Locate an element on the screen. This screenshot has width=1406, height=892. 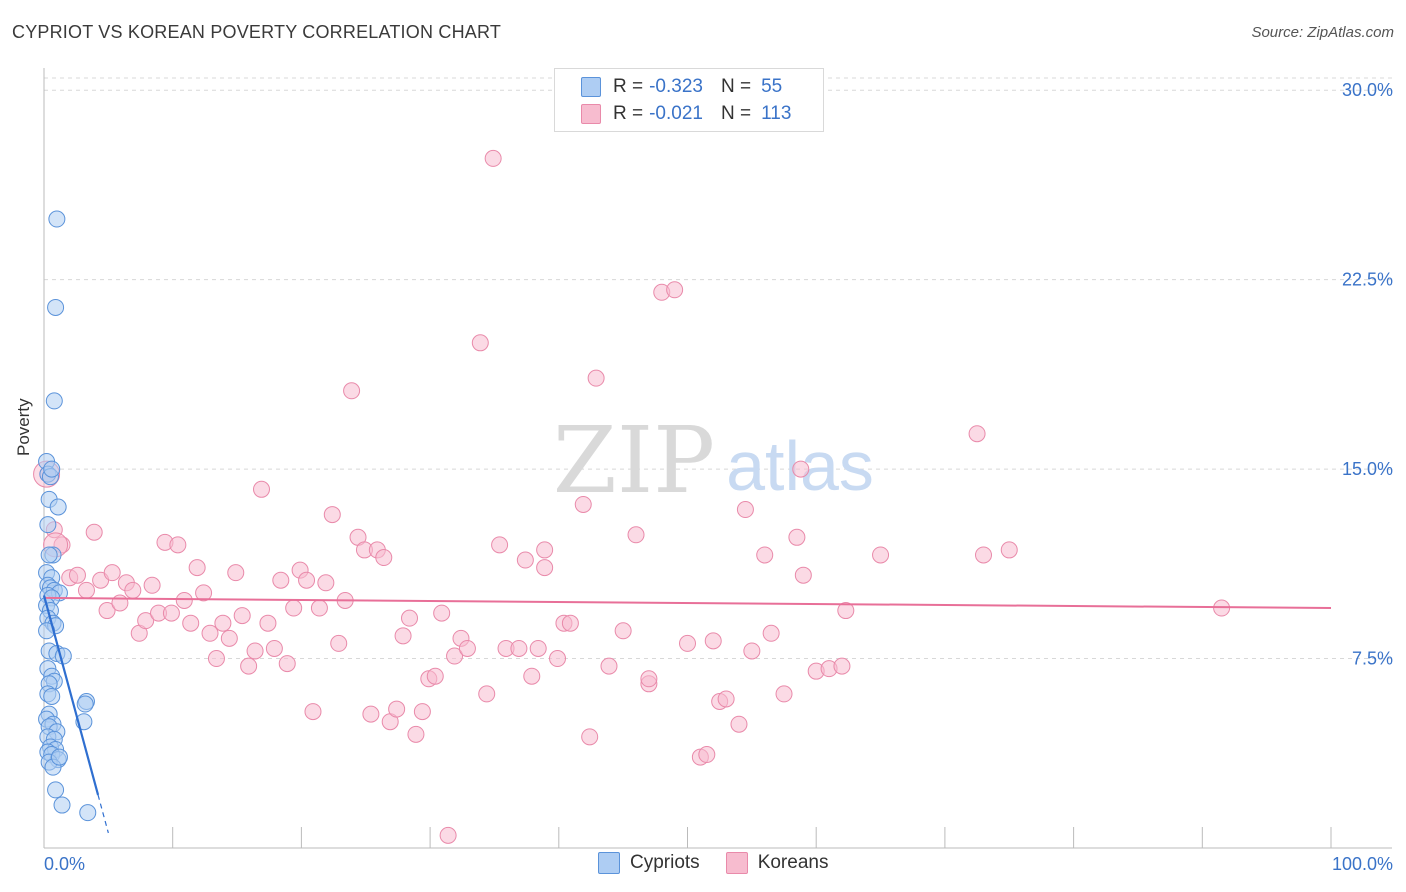
legend-item-cypriots: Cypriots is located at coordinates (649, 863).